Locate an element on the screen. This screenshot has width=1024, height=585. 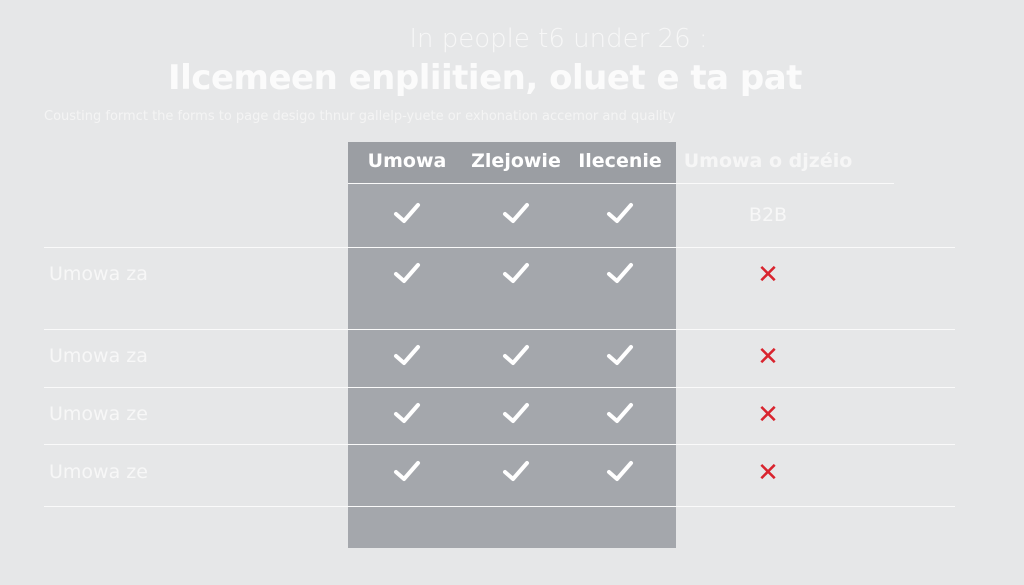
column-header: Umowa o djzéio is located at coordinates (768, 161).